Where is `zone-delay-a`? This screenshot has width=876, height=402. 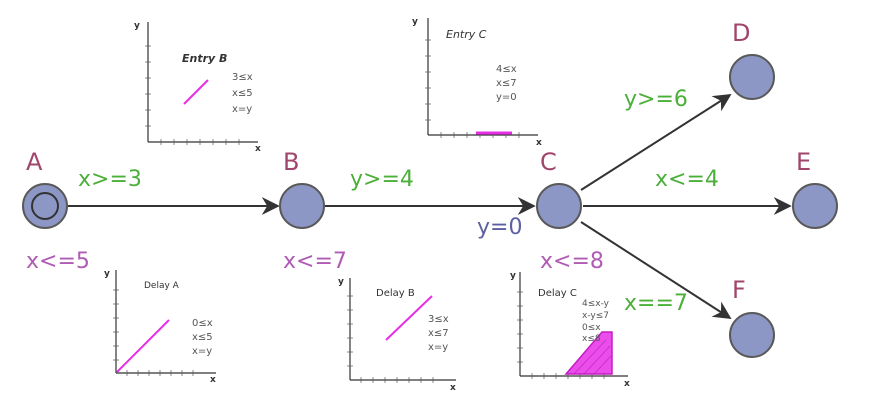 zone-delay-a is located at coordinates (143, 346).